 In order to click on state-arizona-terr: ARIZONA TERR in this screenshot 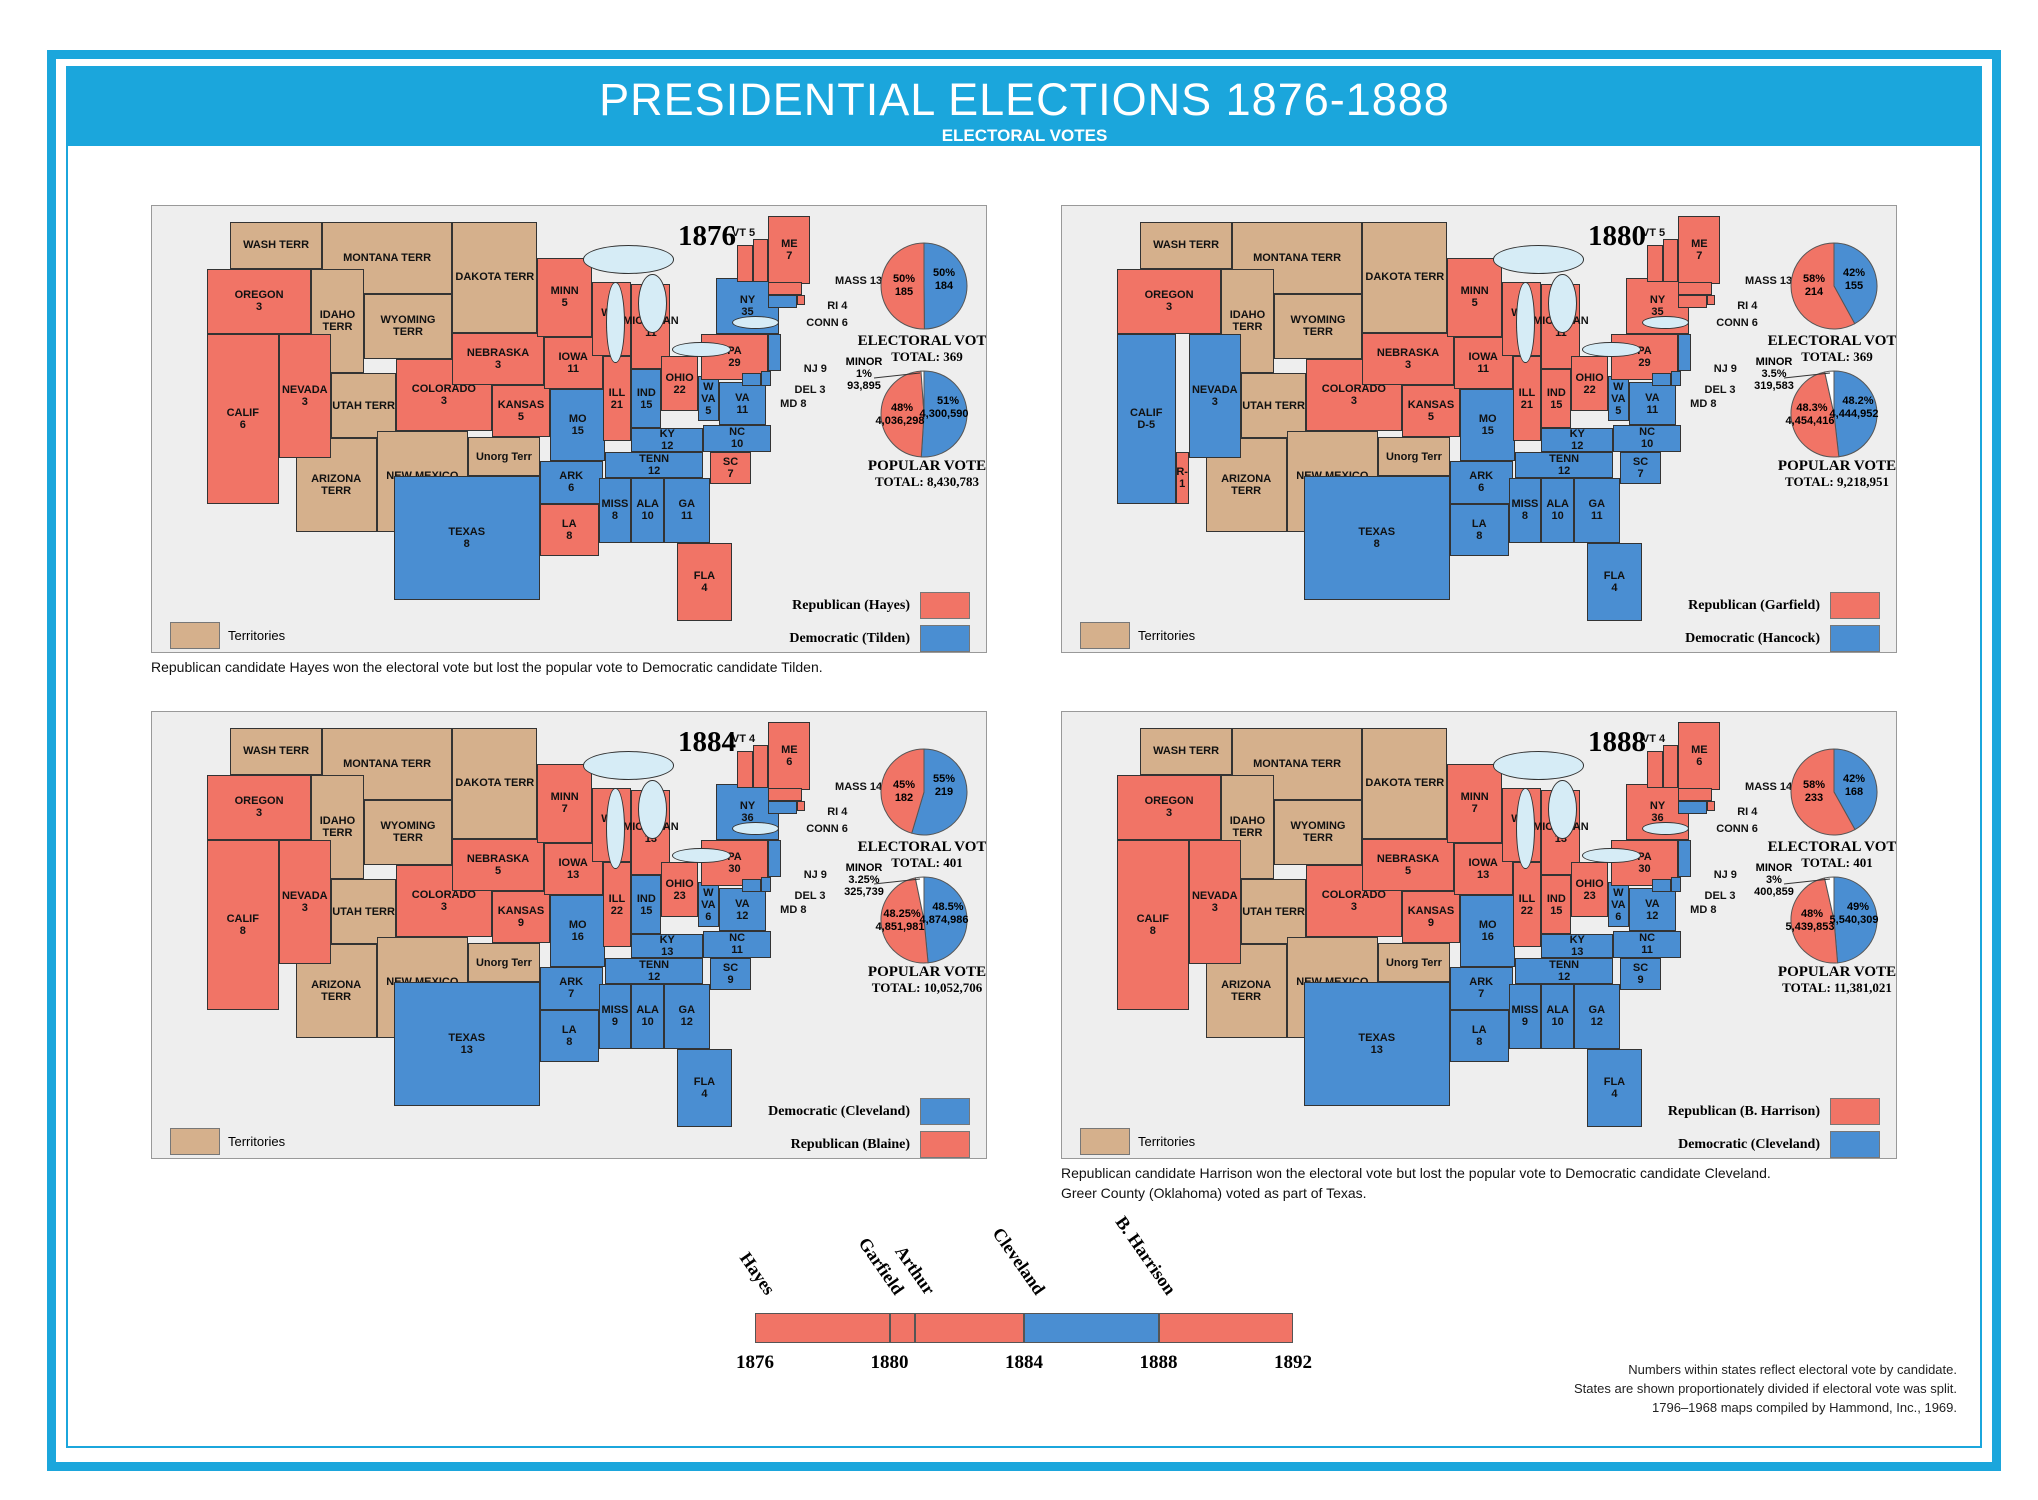, I will do `click(336, 485)`.